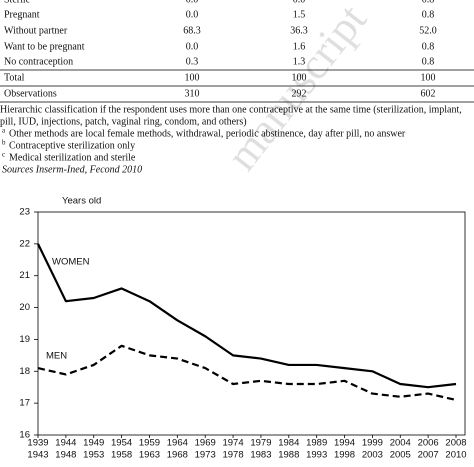  I want to click on x-tick-label: 1993, so click(316, 455).